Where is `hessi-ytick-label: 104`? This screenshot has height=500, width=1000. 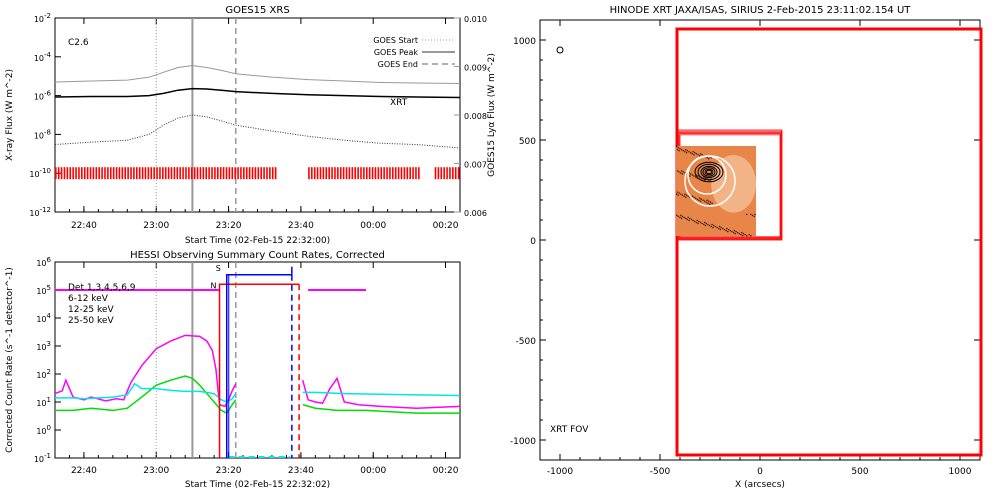
hessi-ytick-label: 104 is located at coordinates (43, 318).